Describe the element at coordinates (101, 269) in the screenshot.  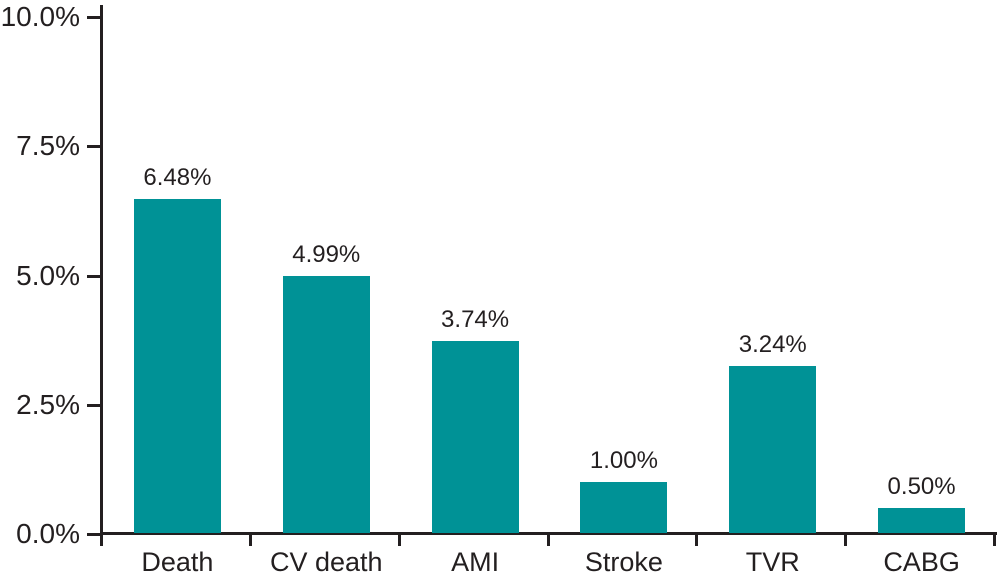
I see `y-axis-line` at that location.